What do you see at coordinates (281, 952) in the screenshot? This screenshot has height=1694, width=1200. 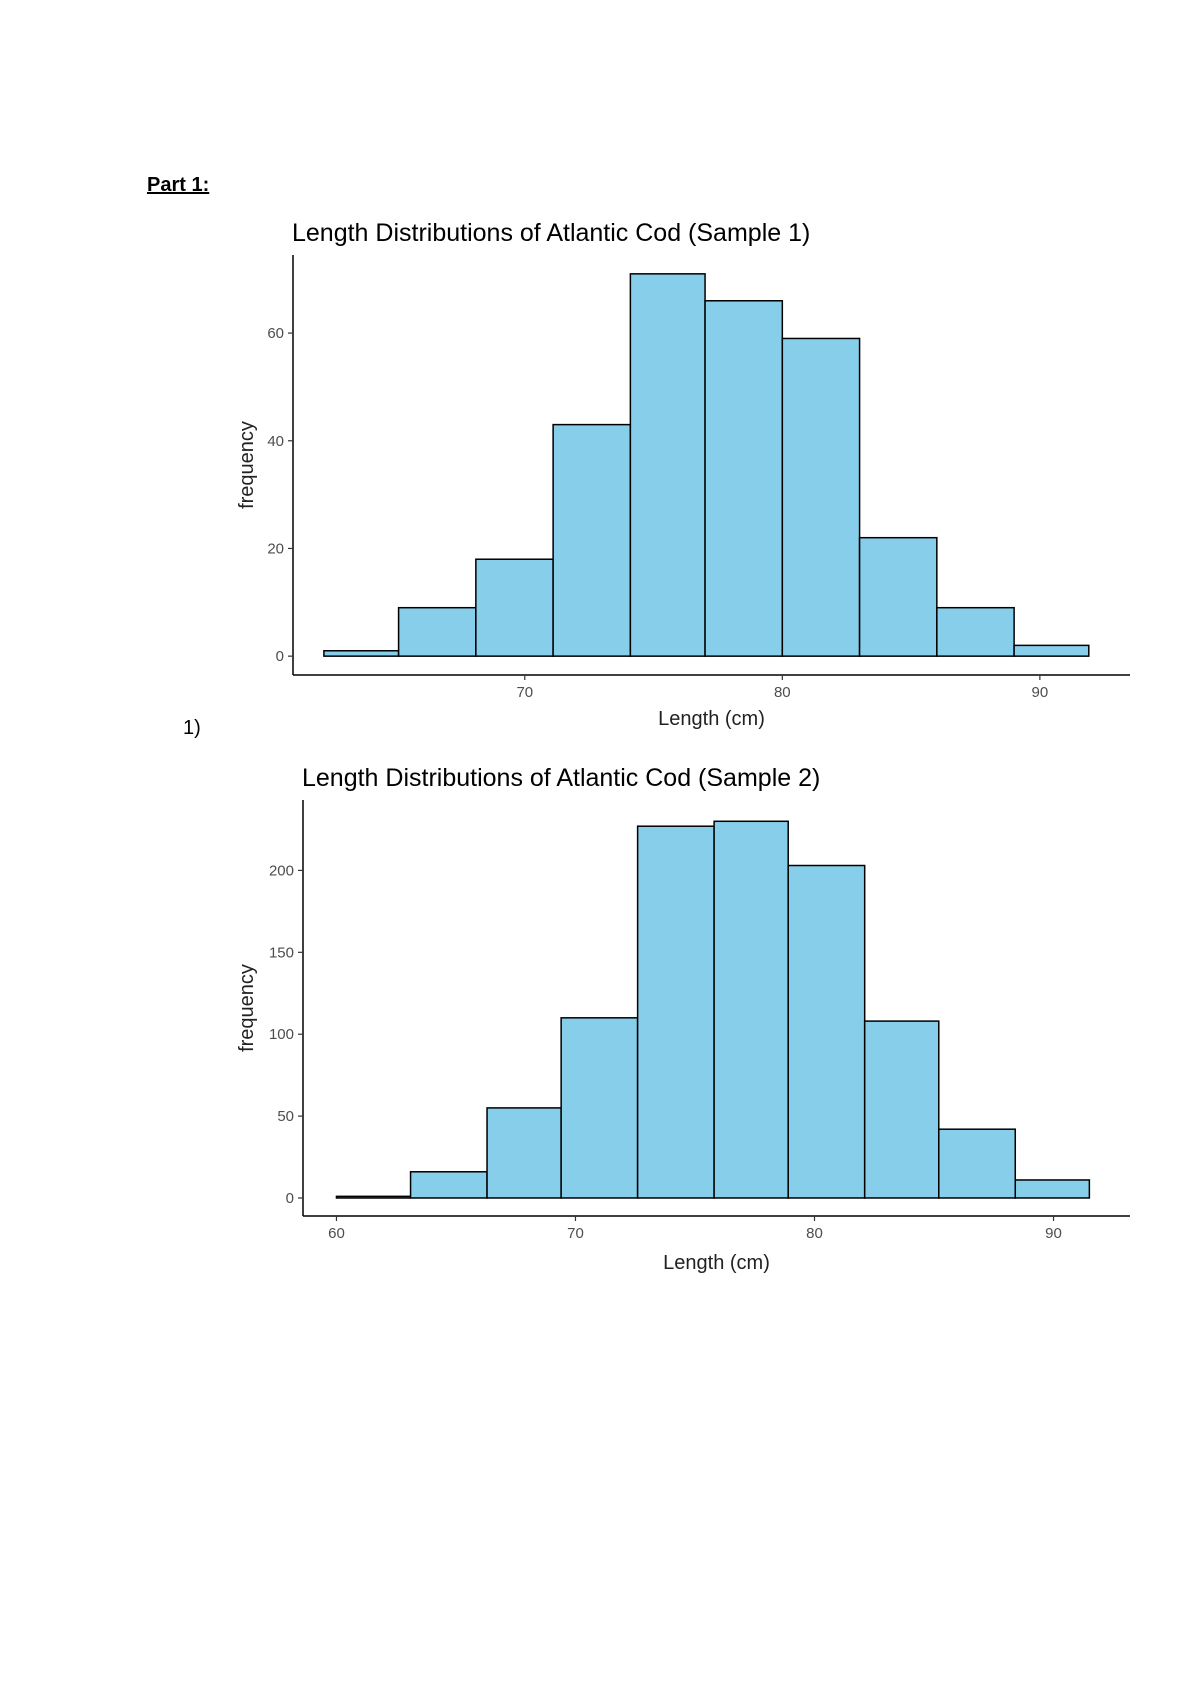 I see `y-tick-label: 150` at bounding box center [281, 952].